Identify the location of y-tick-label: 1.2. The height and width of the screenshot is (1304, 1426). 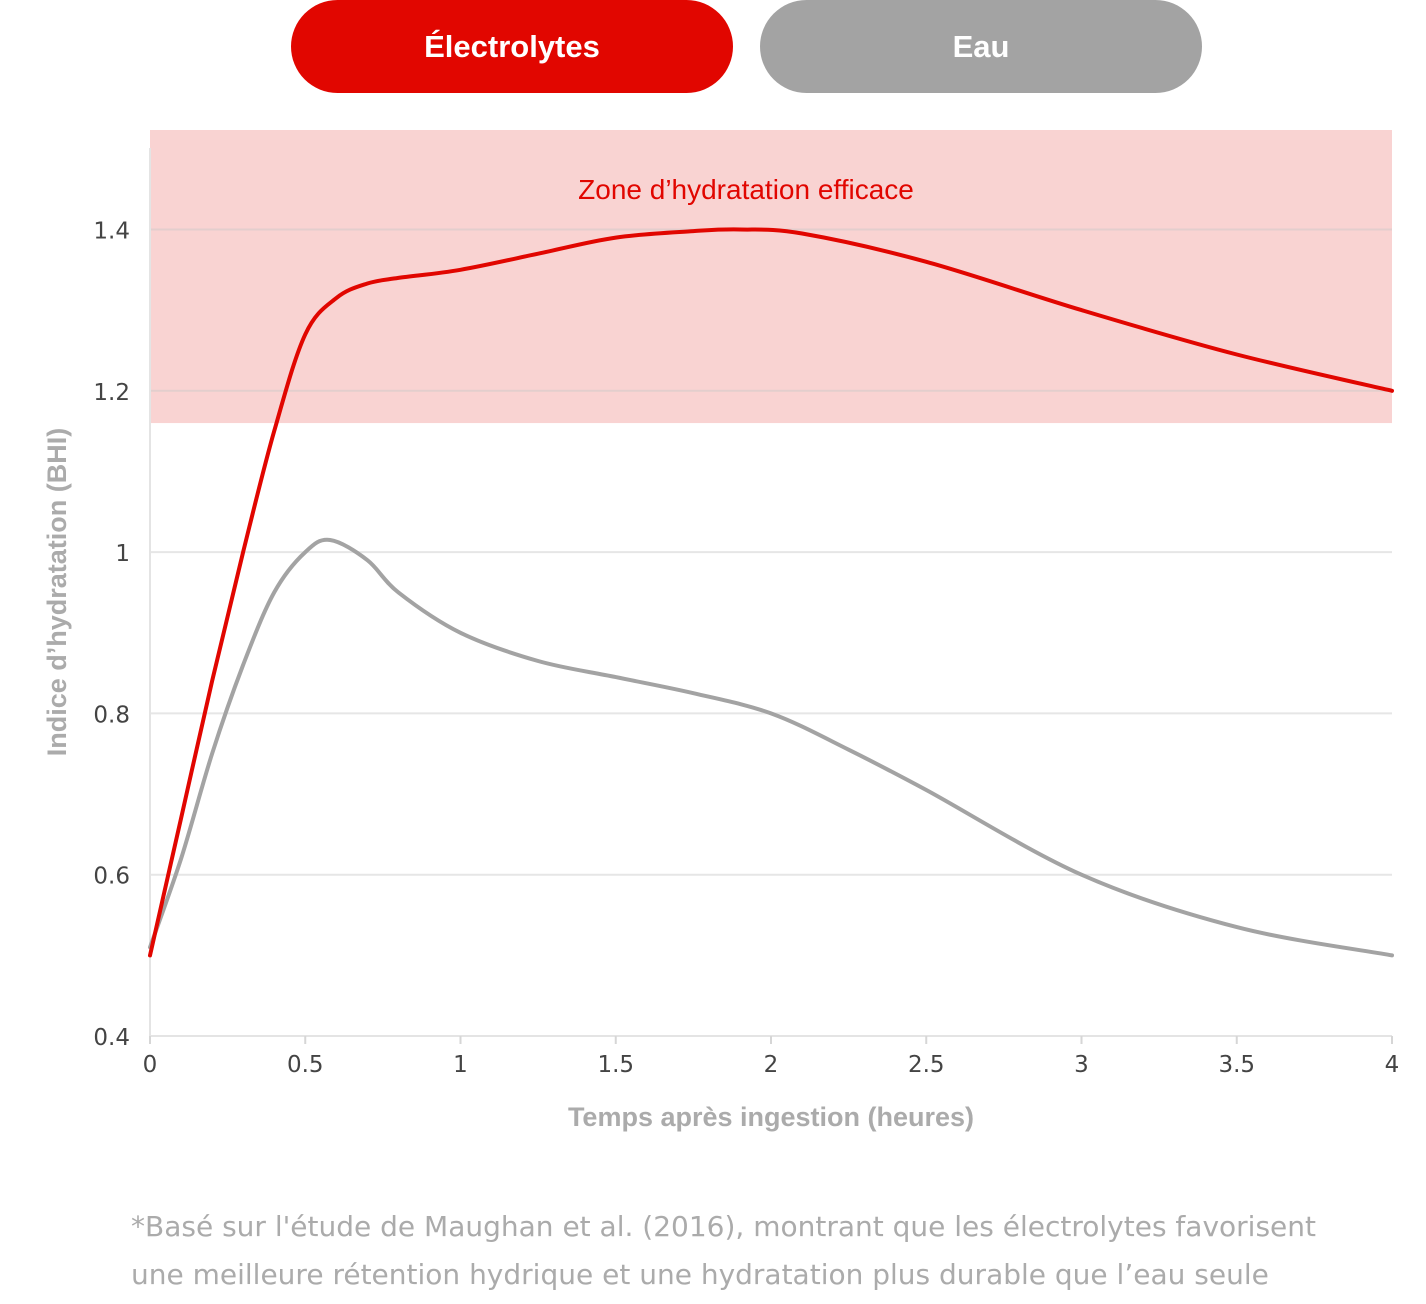
(111, 393).